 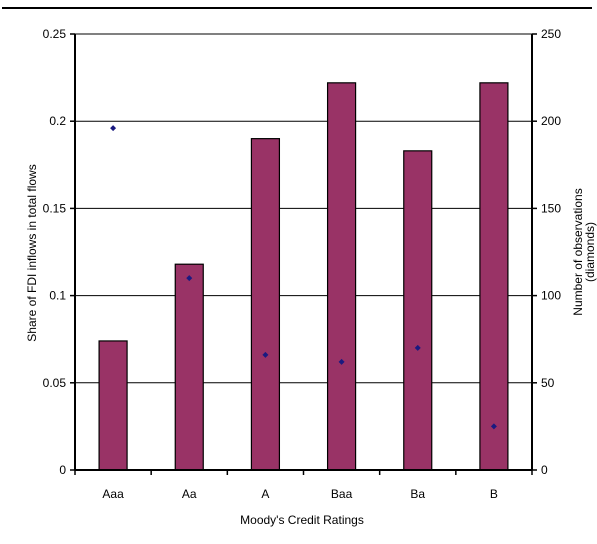 I want to click on y2-axis-title: Number of observations (diamonds), so click(x=584, y=251).